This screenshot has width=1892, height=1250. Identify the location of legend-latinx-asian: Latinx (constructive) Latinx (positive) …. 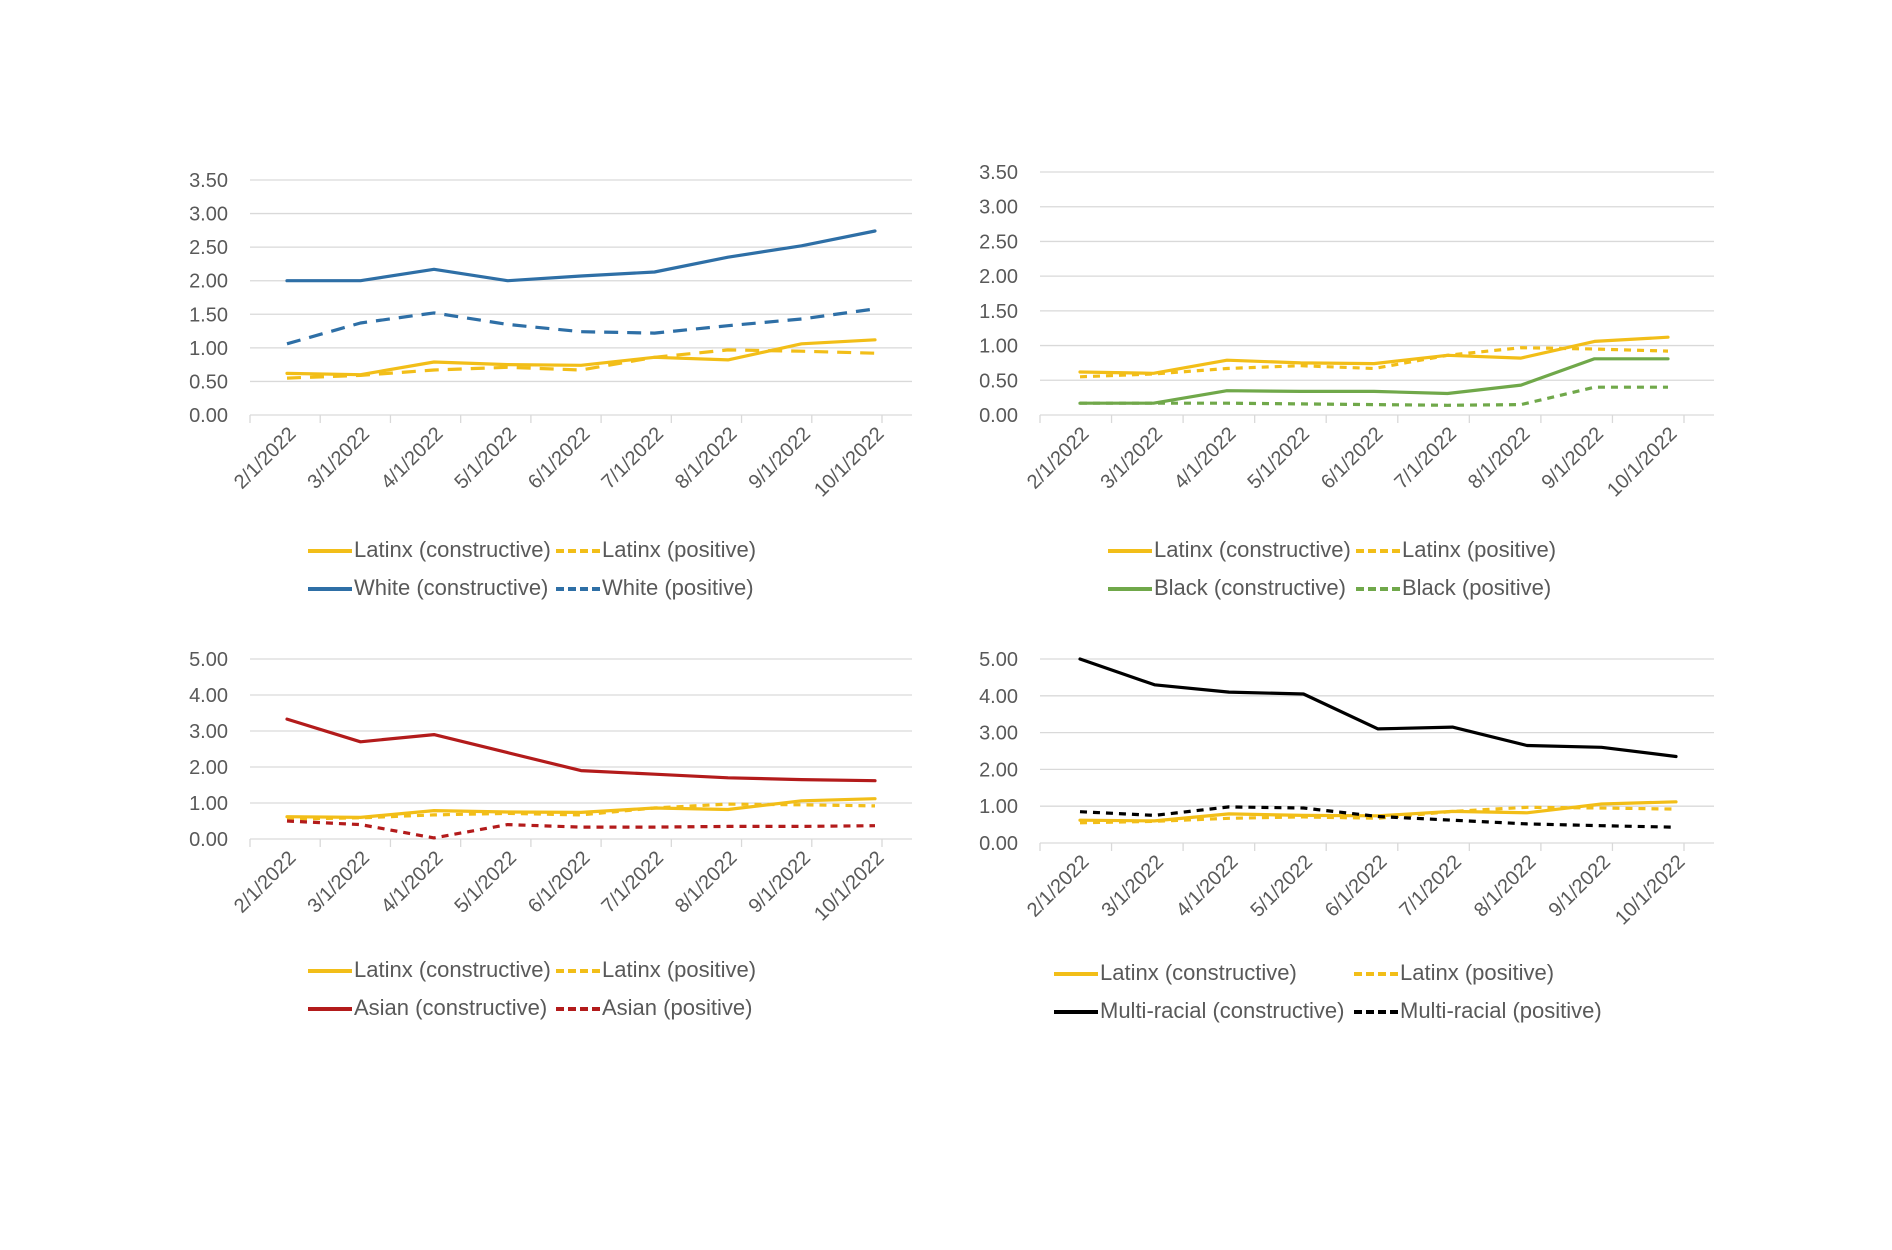
(548, 991).